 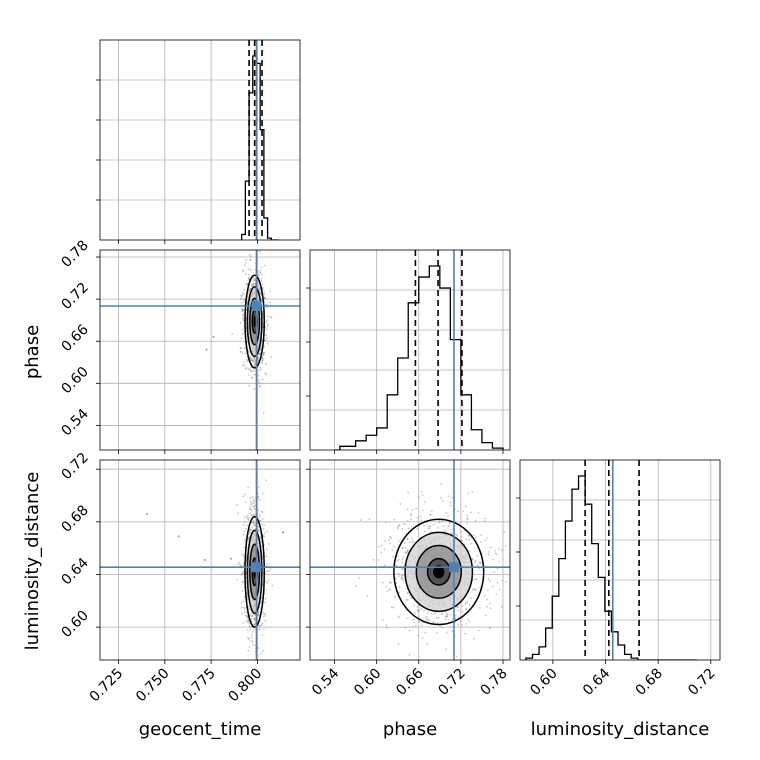 I want to click on panel-hist-geocent_time, so click(x=198, y=141).